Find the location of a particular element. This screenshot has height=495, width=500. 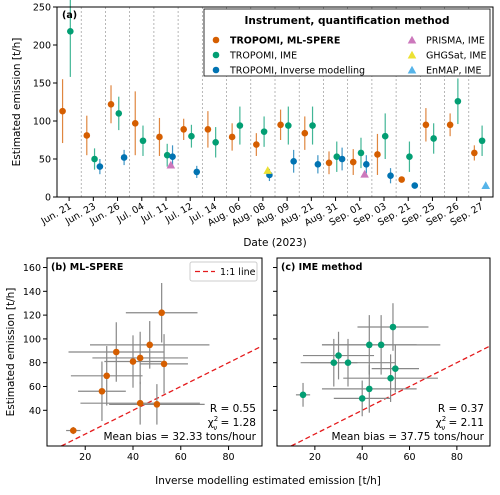

chi-value: = 1.28 is located at coordinates (236, 423).